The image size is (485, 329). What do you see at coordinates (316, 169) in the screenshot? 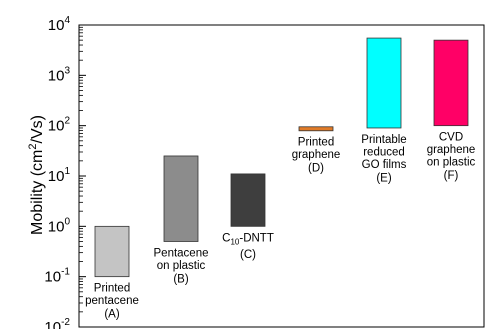
I see `bar-label-D-line: (D)` at bounding box center [316, 169].